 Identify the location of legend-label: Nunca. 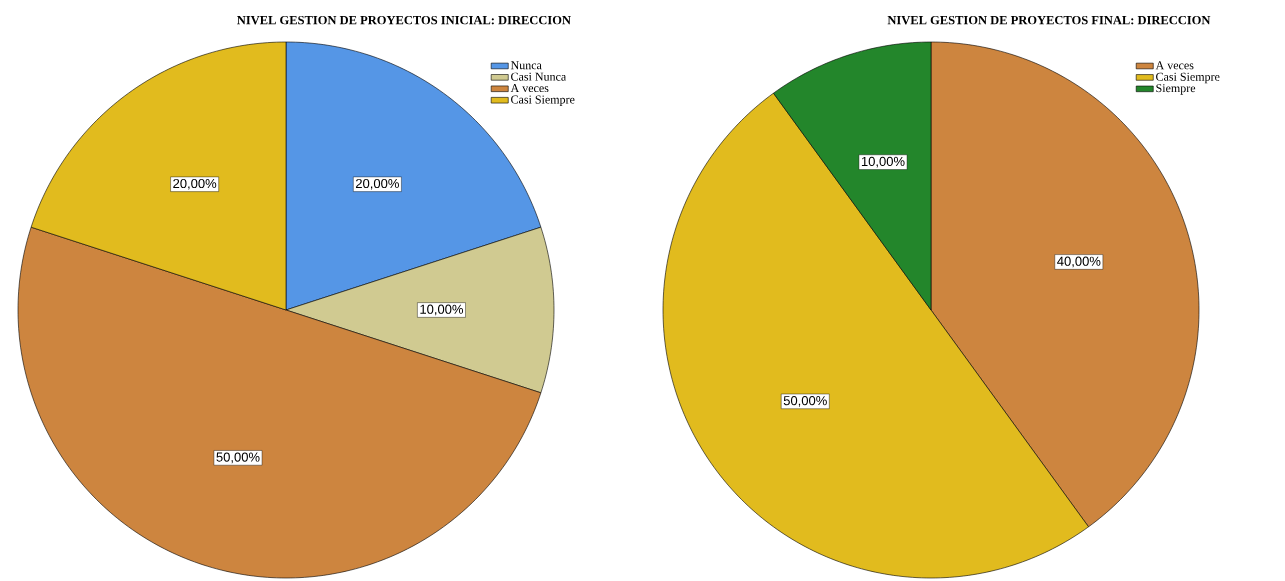
(526, 65).